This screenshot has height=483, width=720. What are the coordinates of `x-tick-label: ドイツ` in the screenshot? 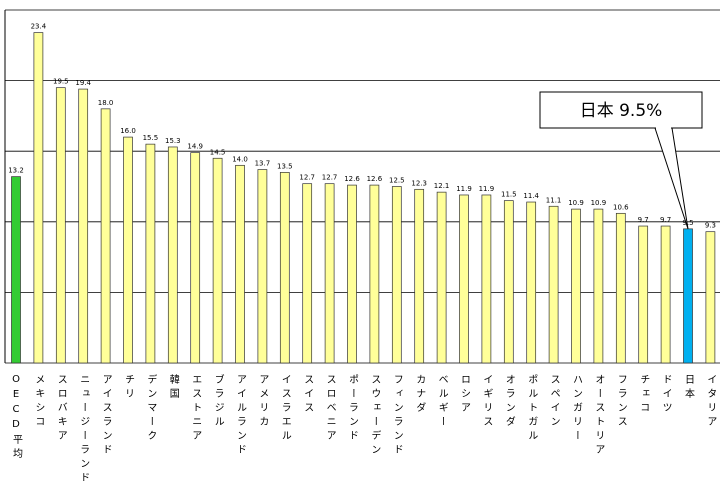 It's located at (666, 395).